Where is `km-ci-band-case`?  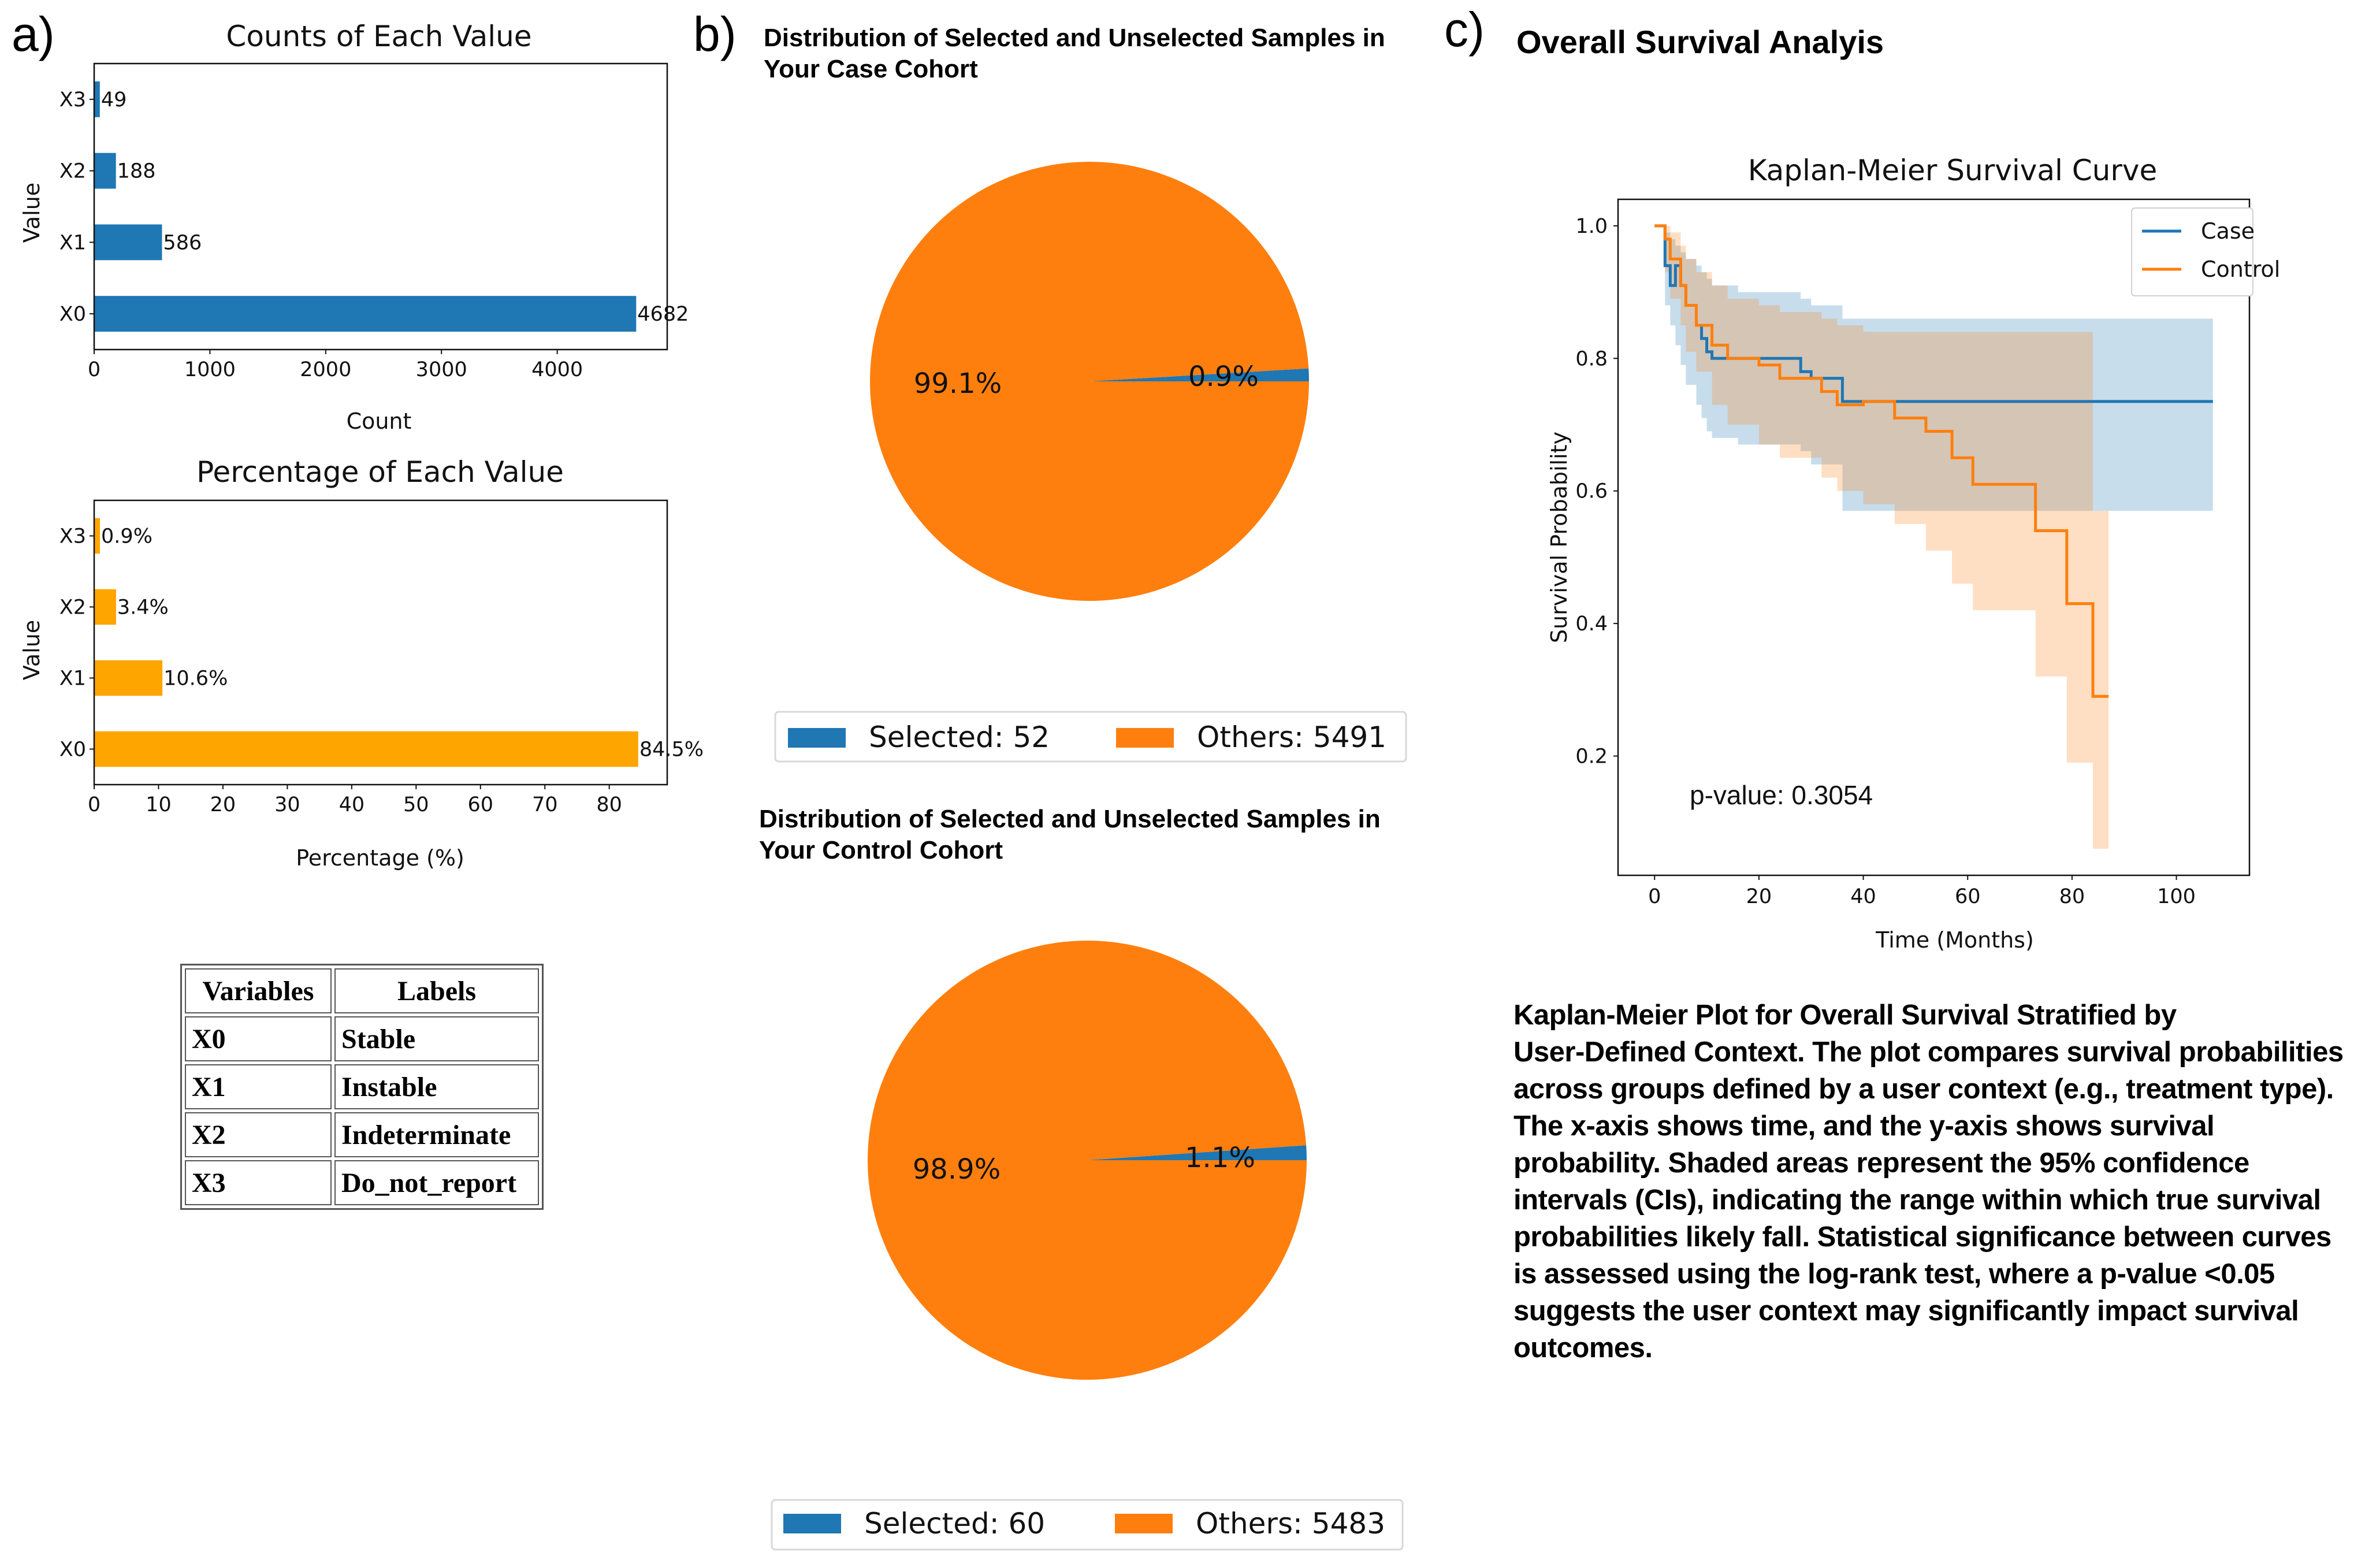 km-ci-band-case is located at coordinates (1933, 368).